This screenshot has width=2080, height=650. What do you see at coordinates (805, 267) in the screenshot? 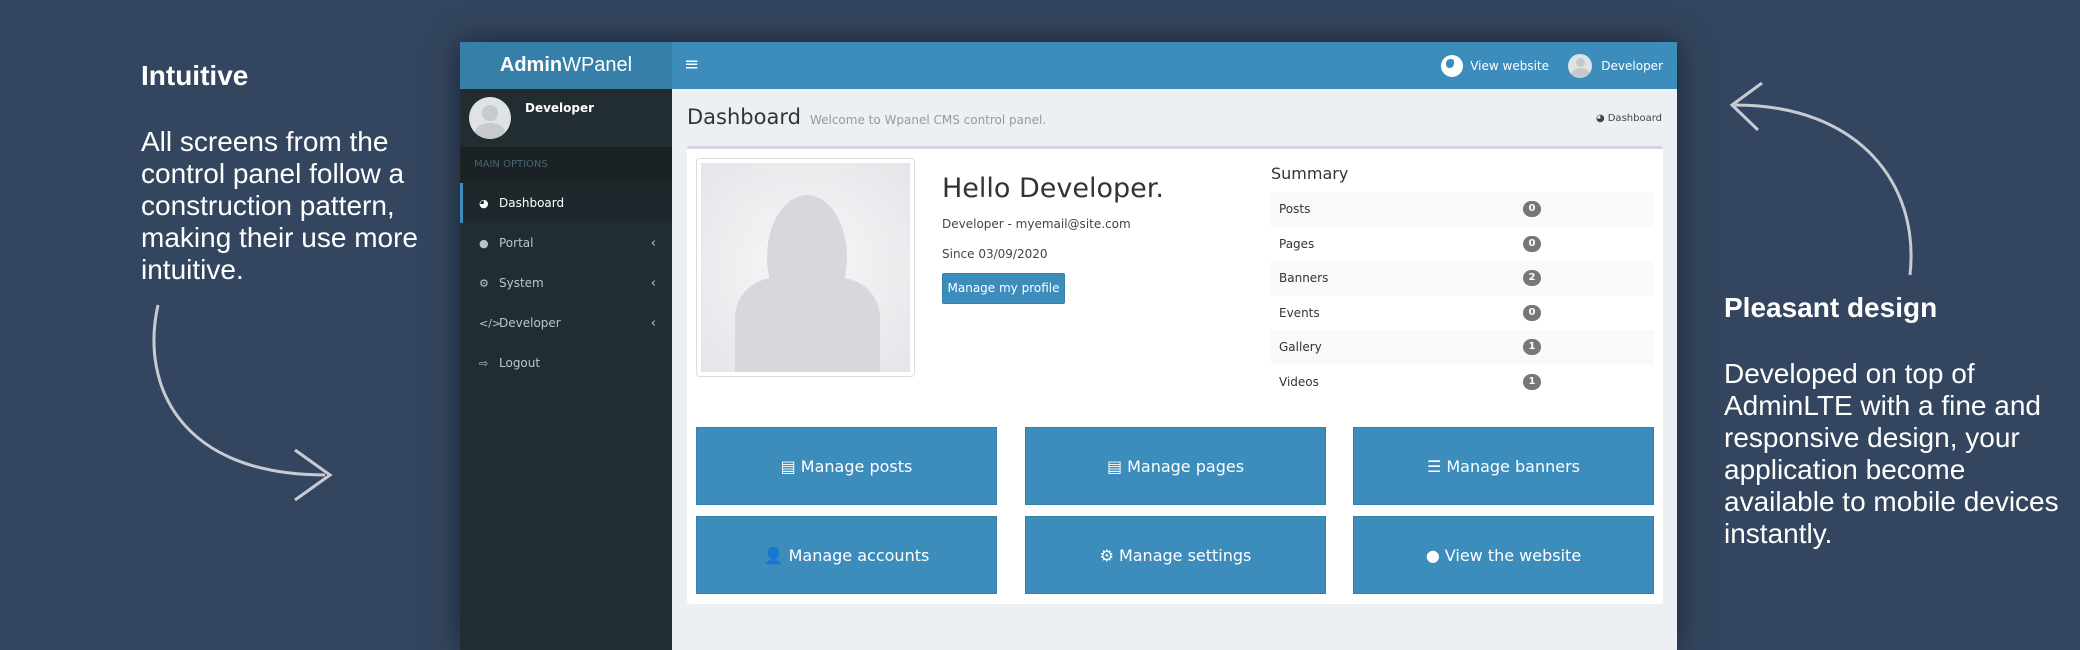
I see `profile-photo` at bounding box center [805, 267].